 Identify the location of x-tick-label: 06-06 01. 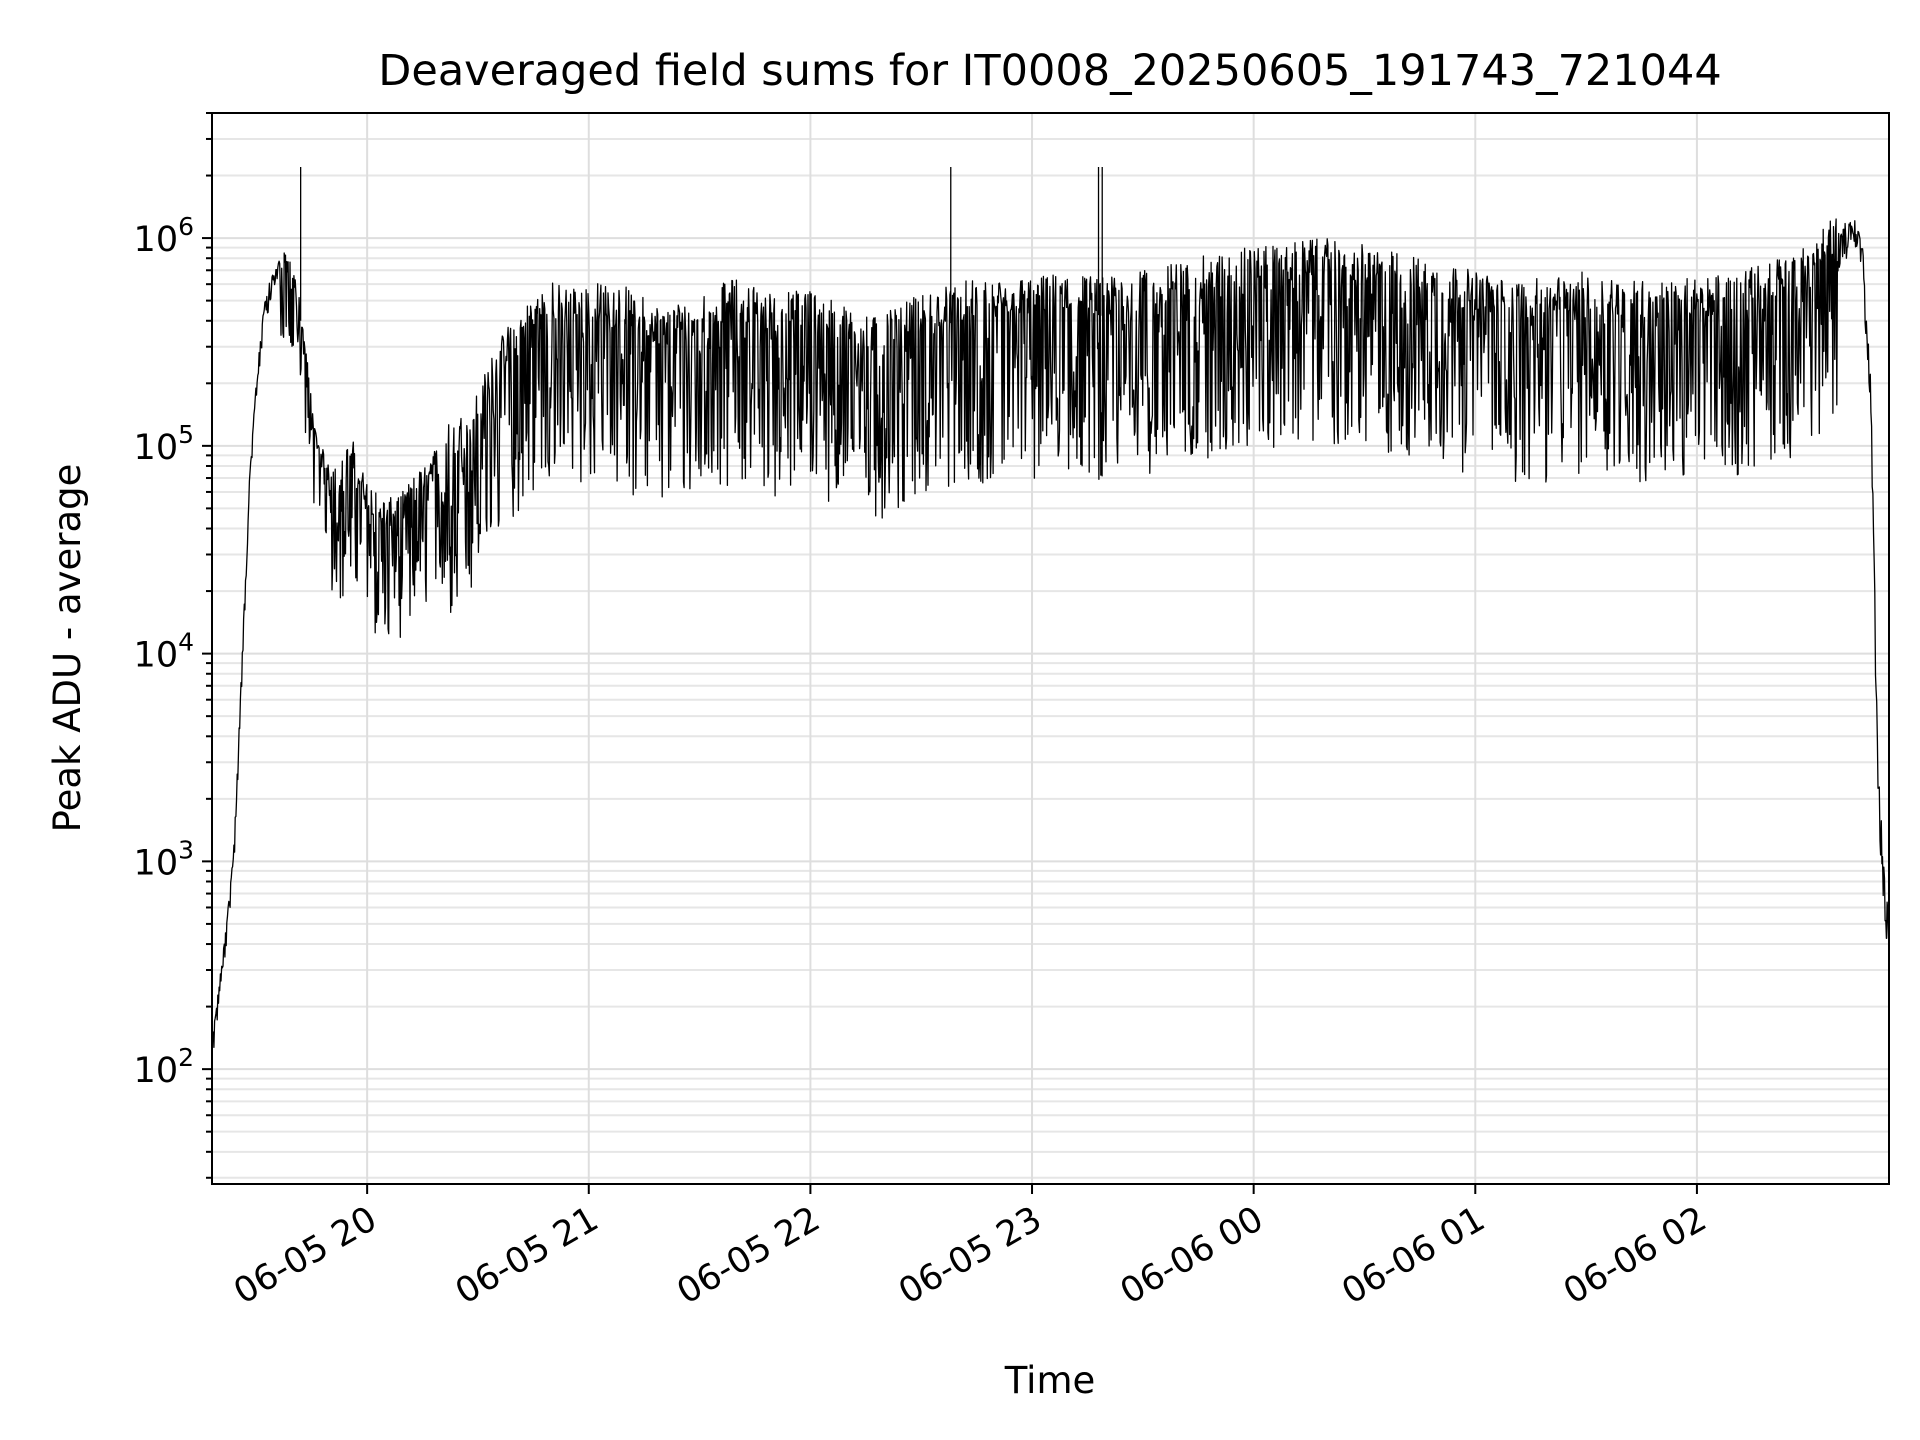
(1414, 1255).